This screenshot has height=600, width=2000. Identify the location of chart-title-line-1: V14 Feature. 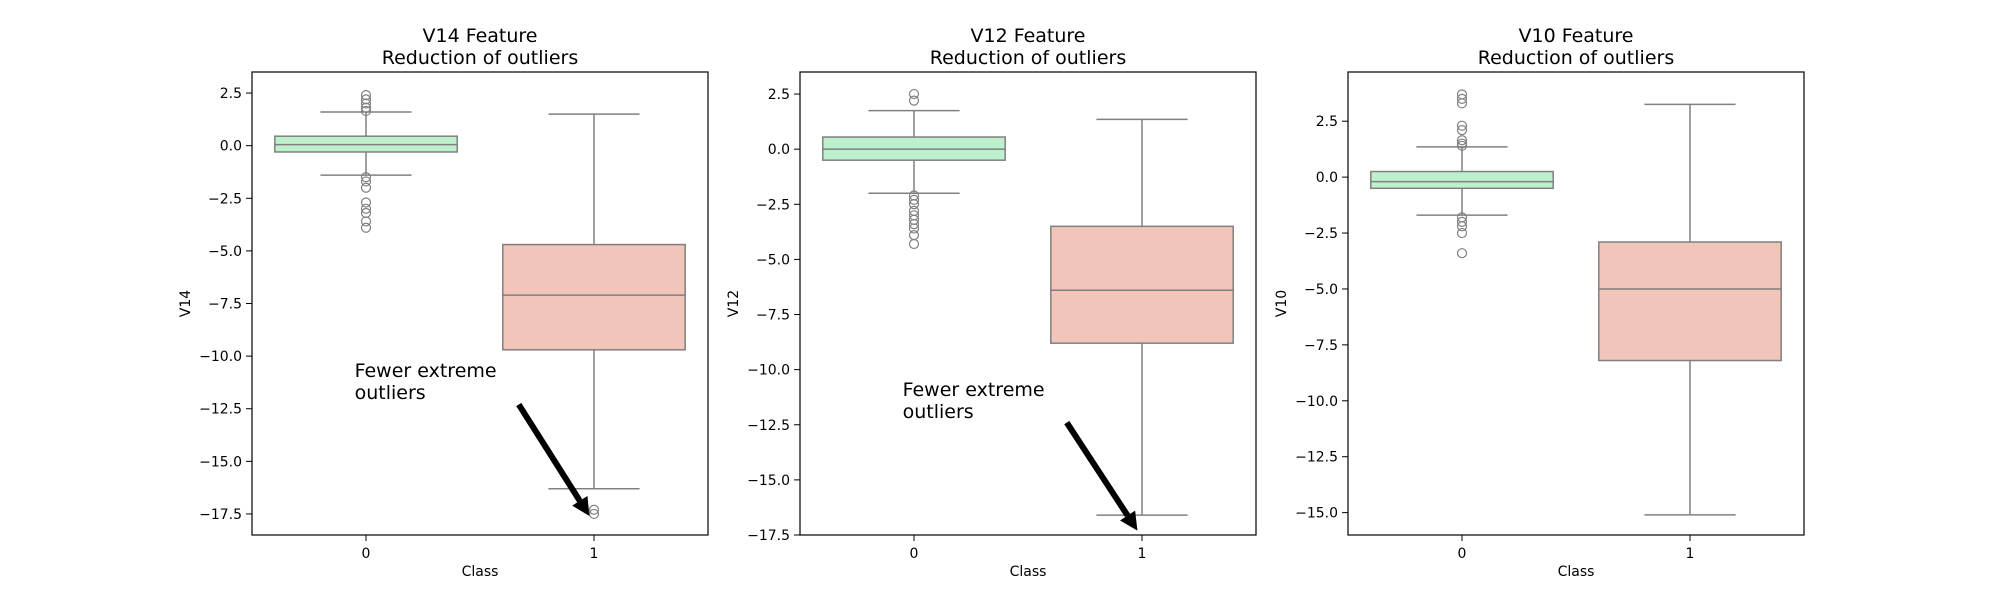
(479, 36).